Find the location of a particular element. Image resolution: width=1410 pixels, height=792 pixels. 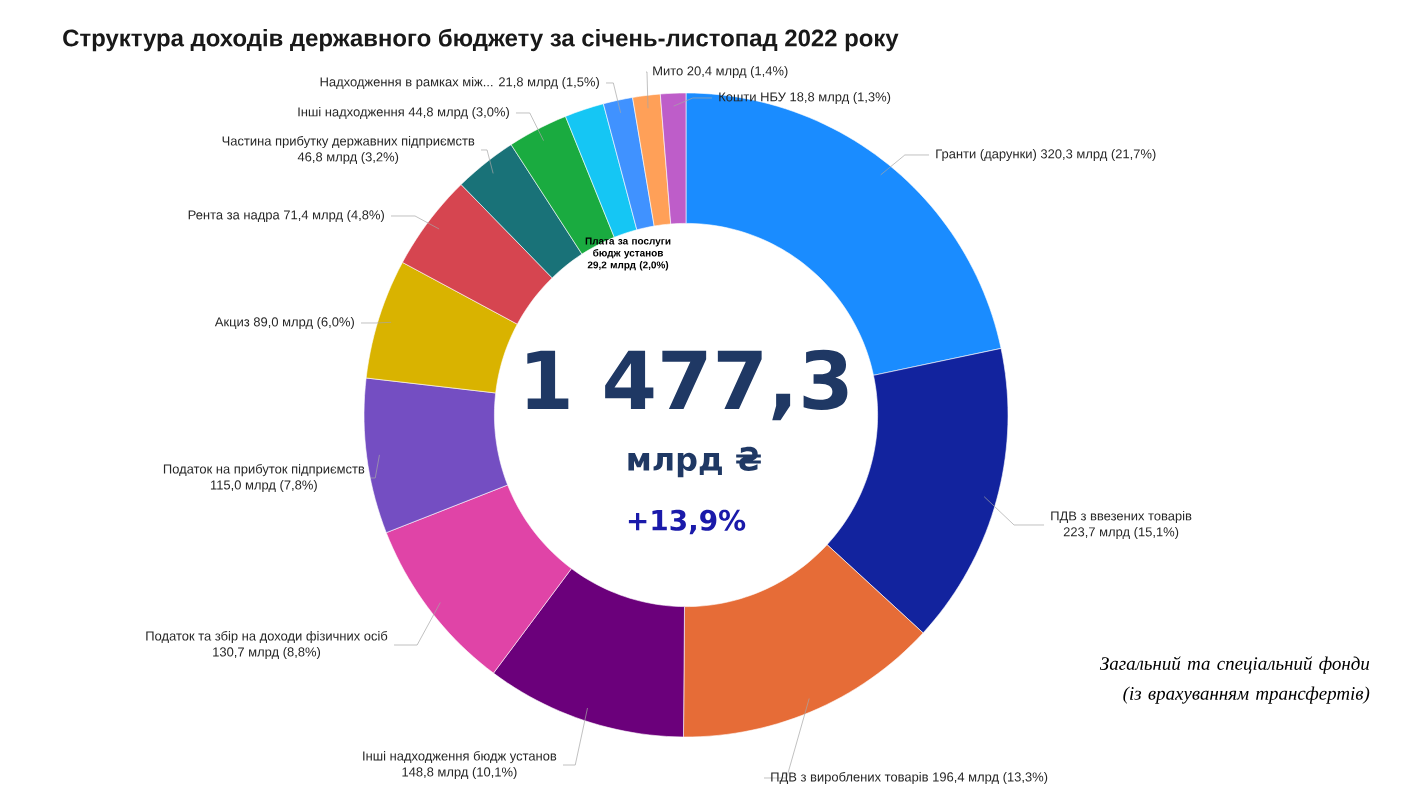

slice-label: Гранти (дарунки) is located at coordinates (986, 155).